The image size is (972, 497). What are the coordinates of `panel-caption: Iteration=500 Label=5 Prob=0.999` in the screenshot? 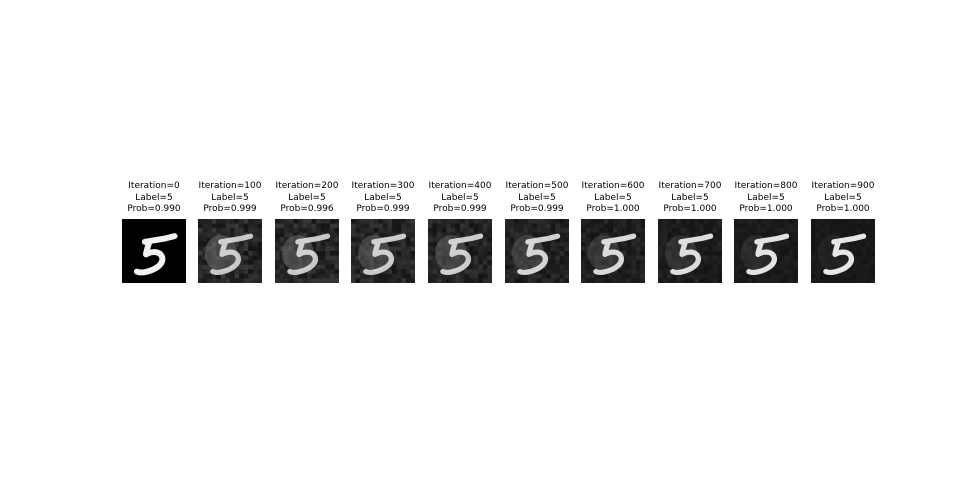 It's located at (537, 198).